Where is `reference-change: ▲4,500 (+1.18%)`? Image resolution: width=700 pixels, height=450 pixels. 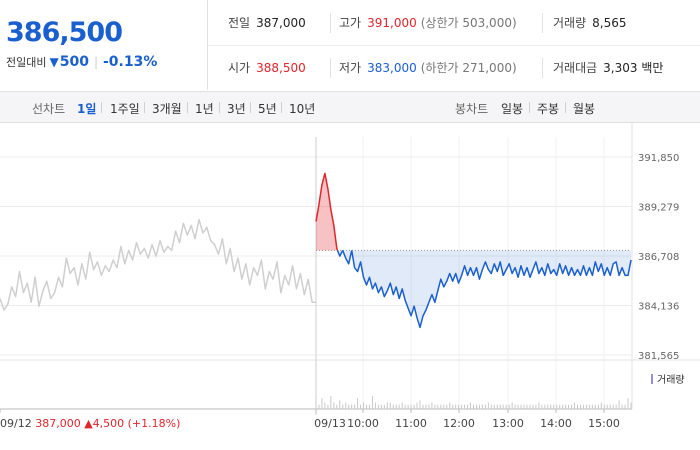 reference-change: ▲4,500 (+1.18%) is located at coordinates (132, 423).